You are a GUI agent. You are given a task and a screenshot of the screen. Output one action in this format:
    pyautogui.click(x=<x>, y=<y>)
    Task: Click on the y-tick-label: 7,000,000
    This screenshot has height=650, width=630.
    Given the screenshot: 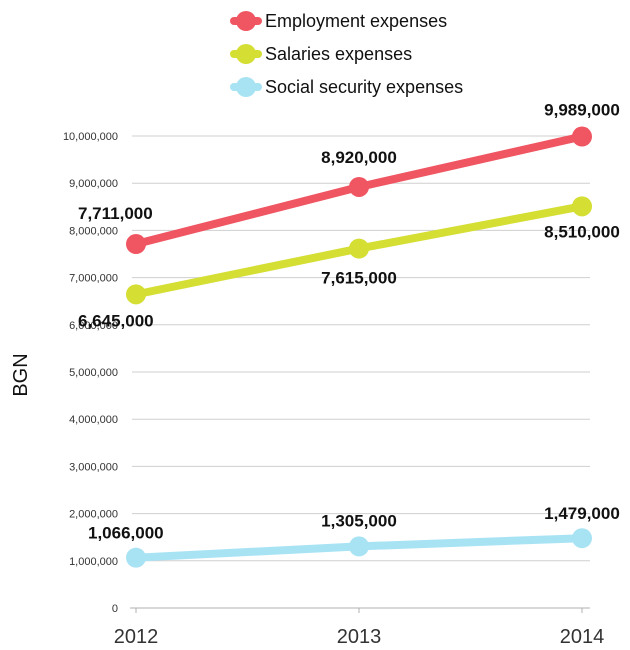 What is the action you would take?
    pyautogui.click(x=93, y=279)
    